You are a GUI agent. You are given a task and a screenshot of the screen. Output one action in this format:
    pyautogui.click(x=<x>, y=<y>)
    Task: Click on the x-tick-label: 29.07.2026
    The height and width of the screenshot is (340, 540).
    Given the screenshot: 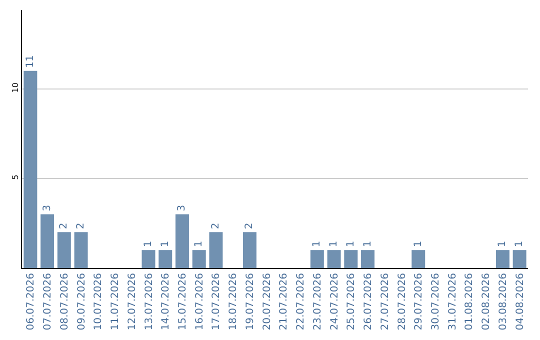 What is the action you would take?
    pyautogui.click(x=419, y=301)
    